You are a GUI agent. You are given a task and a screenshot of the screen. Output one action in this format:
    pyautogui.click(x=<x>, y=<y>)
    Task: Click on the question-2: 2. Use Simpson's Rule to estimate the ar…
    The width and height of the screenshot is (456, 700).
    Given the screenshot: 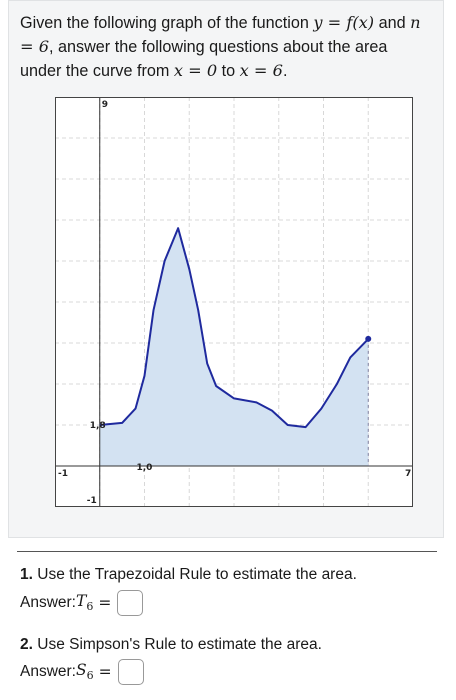 What is the action you would take?
    pyautogui.click(x=171, y=645)
    